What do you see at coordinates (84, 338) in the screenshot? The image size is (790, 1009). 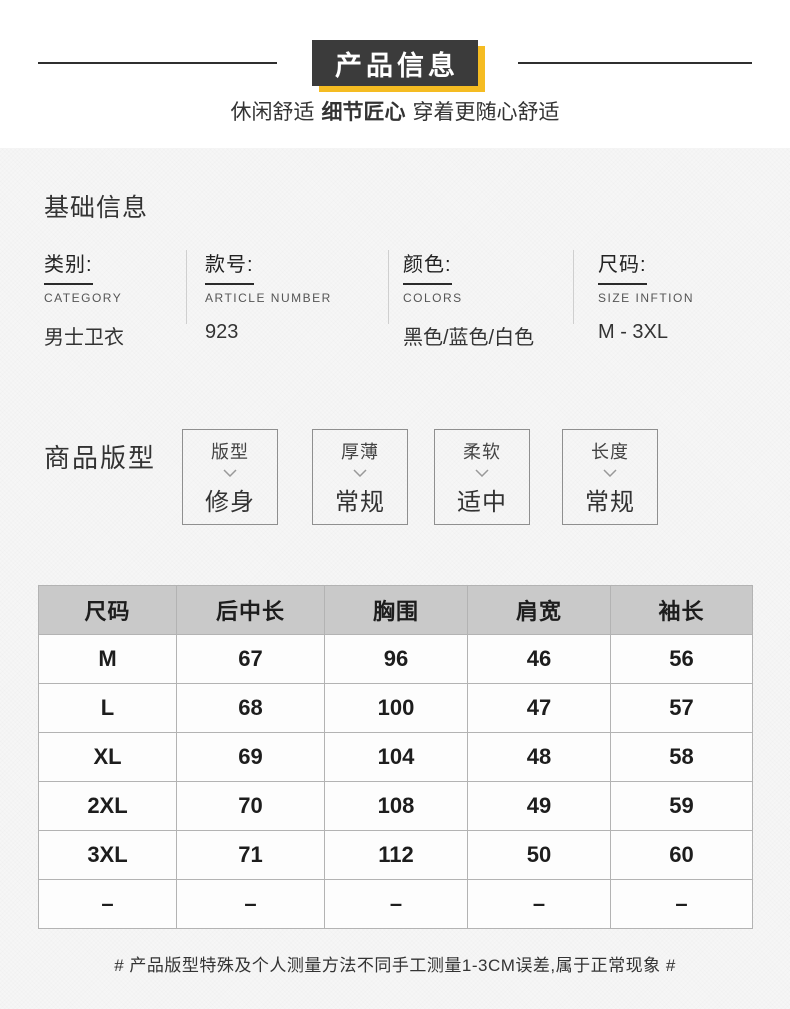 I see `info-value: 男士卫衣` at bounding box center [84, 338].